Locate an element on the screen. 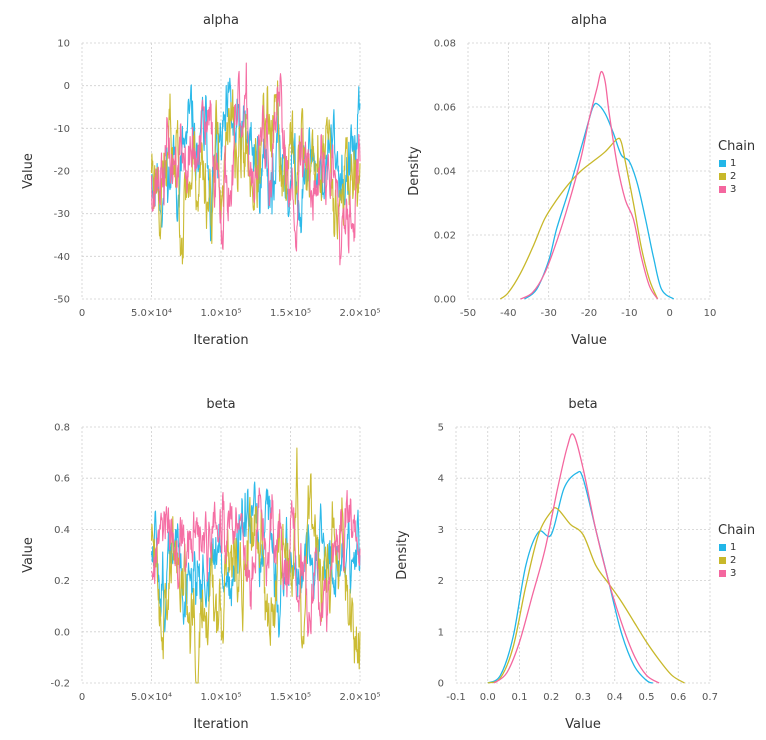  y-tick-label: 0.4 is located at coordinates (62, 530).